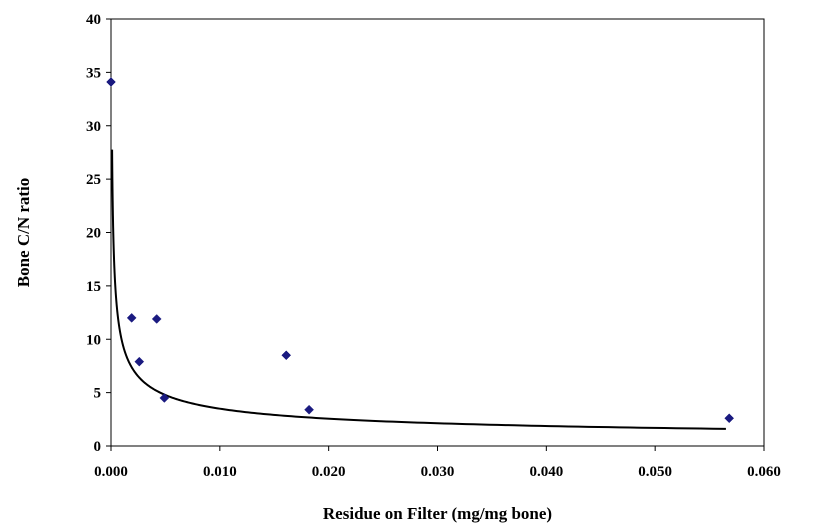  Describe the element at coordinates (438, 472) in the screenshot. I see `x-tick-label: 0.030` at that location.